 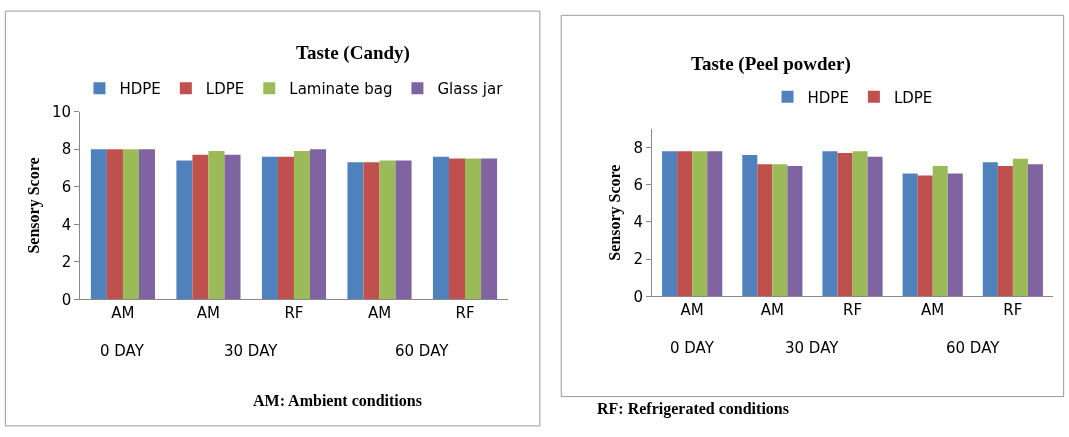 I want to click on text: RF: Refrigerated conditions, so click(x=693, y=409).